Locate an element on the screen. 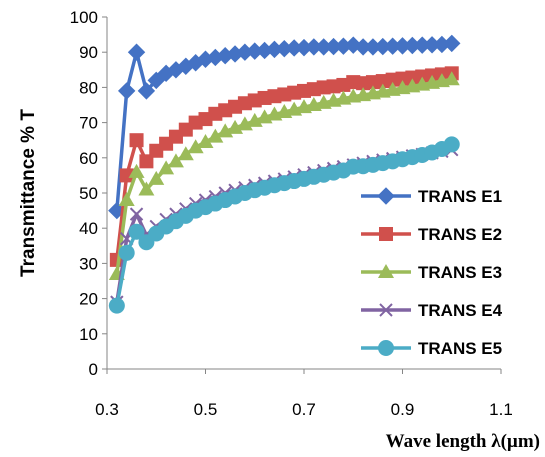  legend-item: TRANS E1 is located at coordinates (431, 196).